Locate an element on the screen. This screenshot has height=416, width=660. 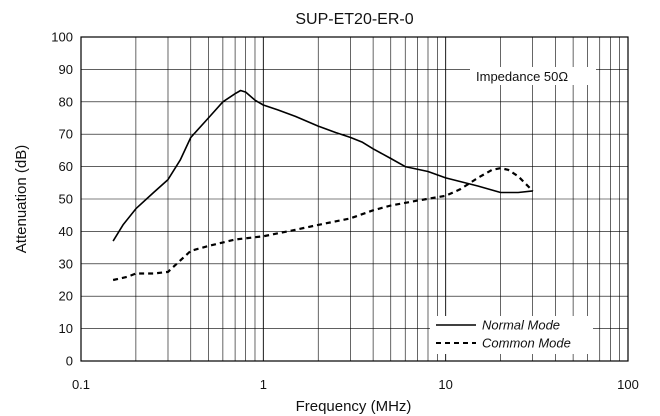
annotation-text: Impedance 50Ω is located at coordinates (522, 76).